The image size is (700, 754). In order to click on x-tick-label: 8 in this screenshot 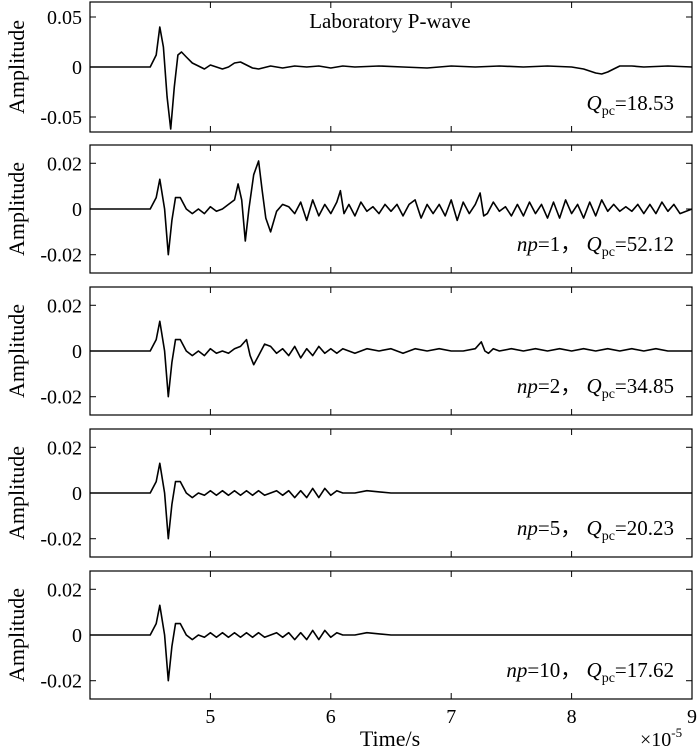, I will do `click(572, 717)`.